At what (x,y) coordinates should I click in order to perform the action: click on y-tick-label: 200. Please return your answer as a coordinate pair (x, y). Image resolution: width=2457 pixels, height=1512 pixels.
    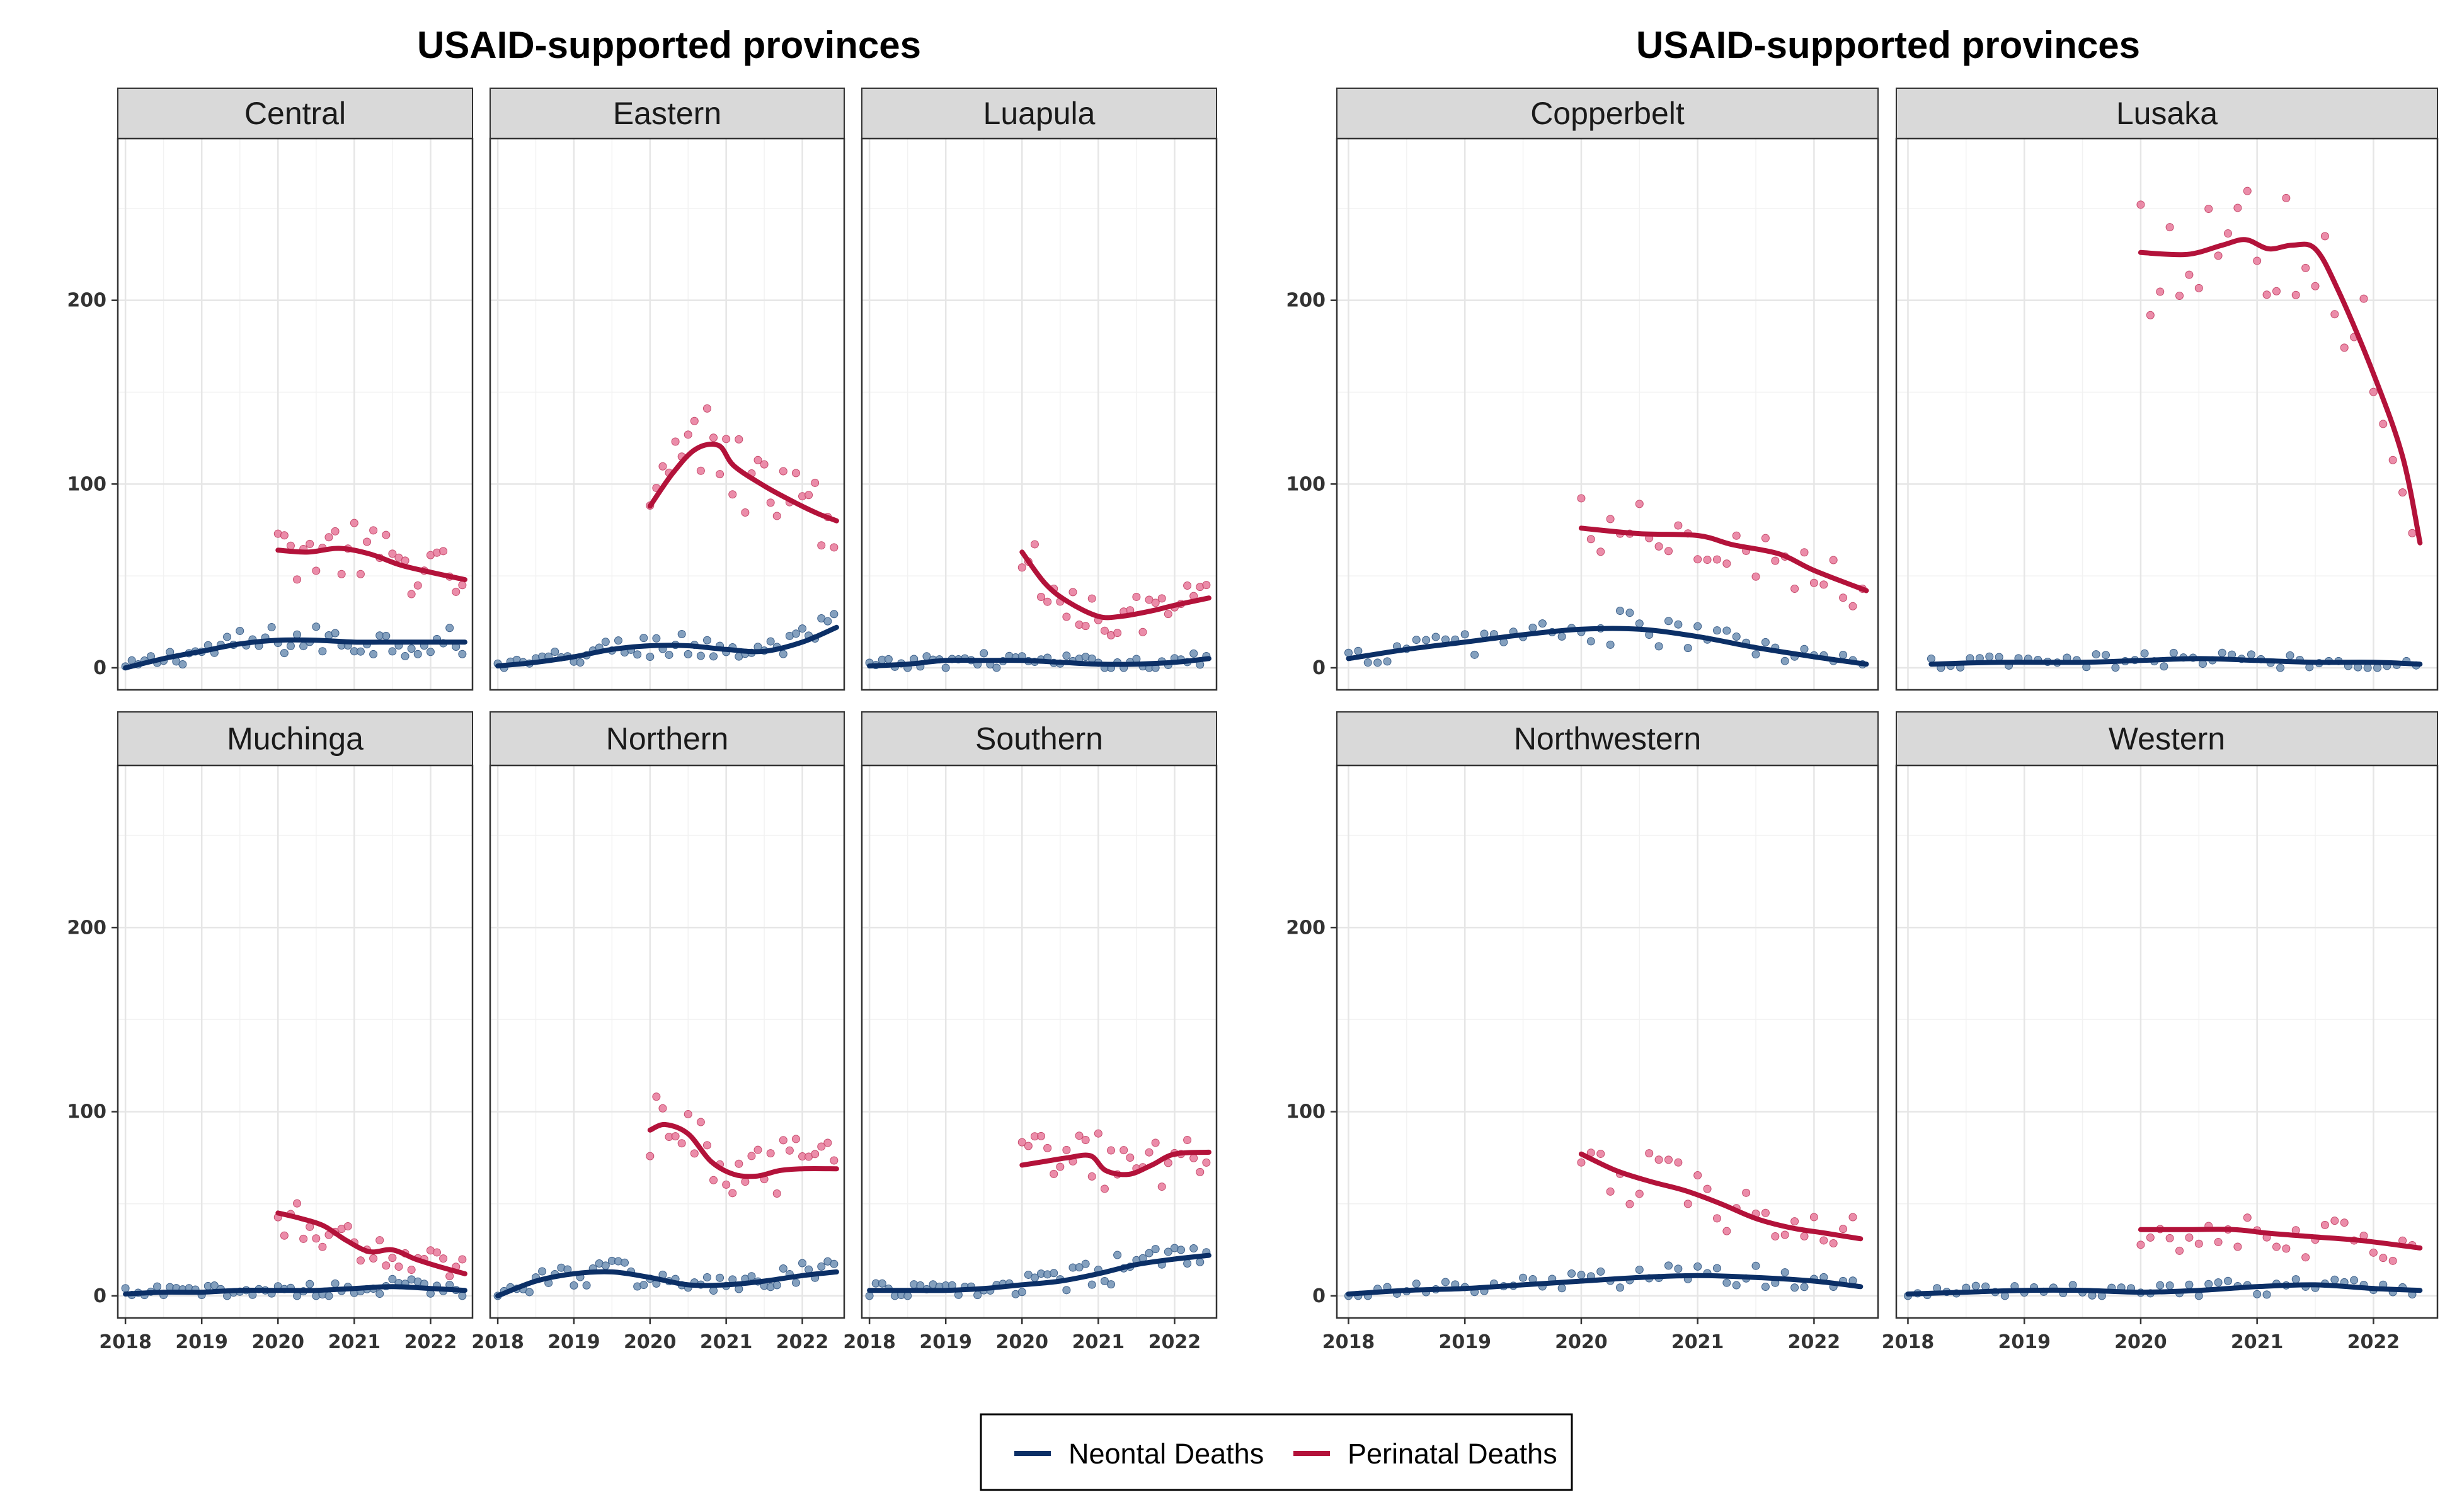
    Looking at the image, I should click on (1306, 928).